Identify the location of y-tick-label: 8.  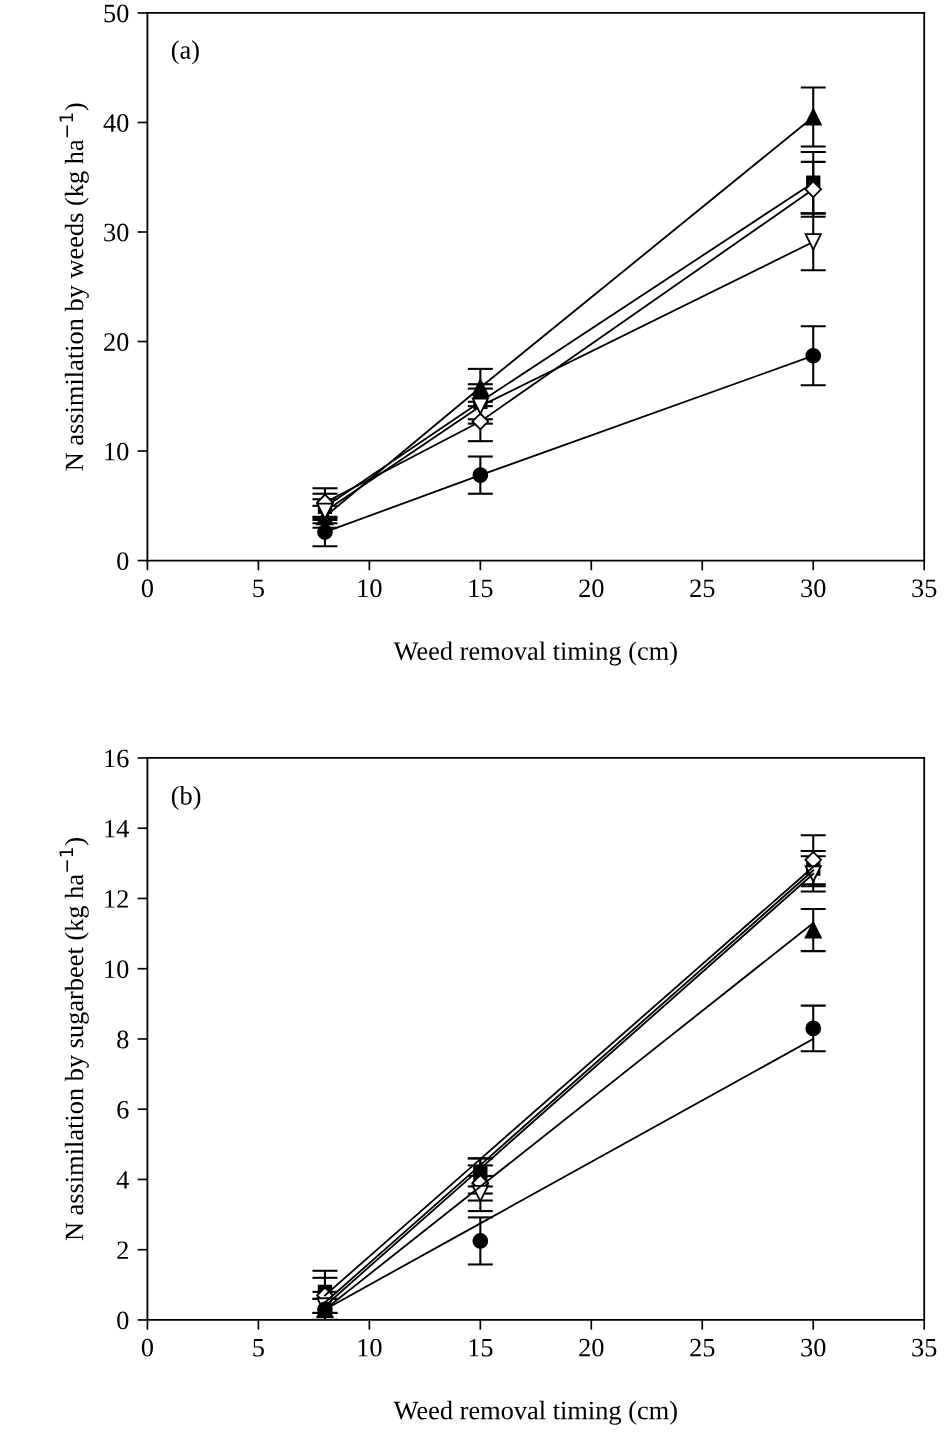
(123, 1039).